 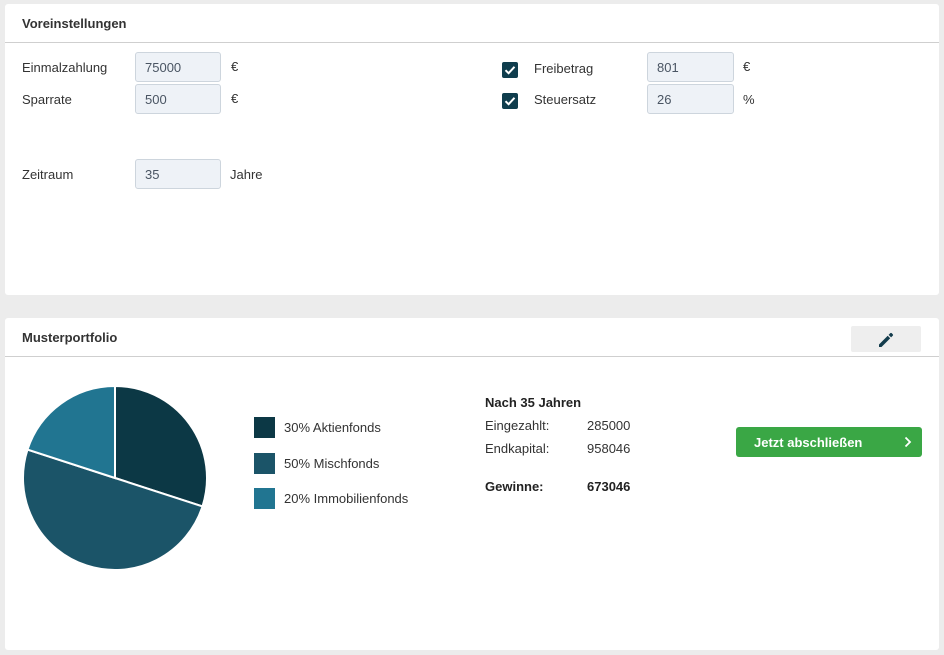 I want to click on sparrate-unit: €, so click(x=235, y=98).